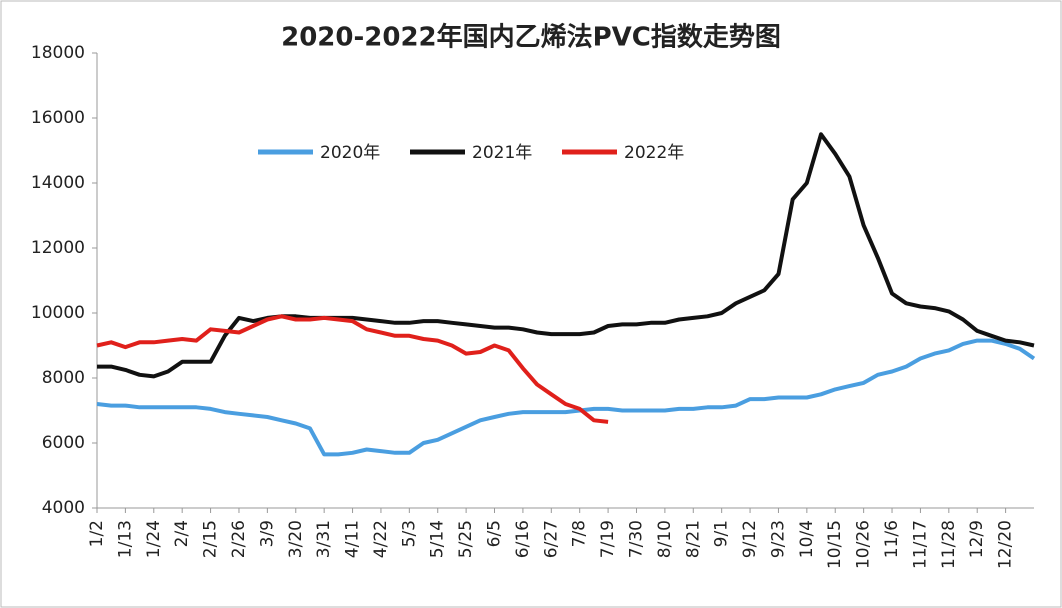 Image resolution: width=1062 pixels, height=608 pixels. What do you see at coordinates (58, 313) in the screenshot?
I see `y-tick-label: 10000` at bounding box center [58, 313].